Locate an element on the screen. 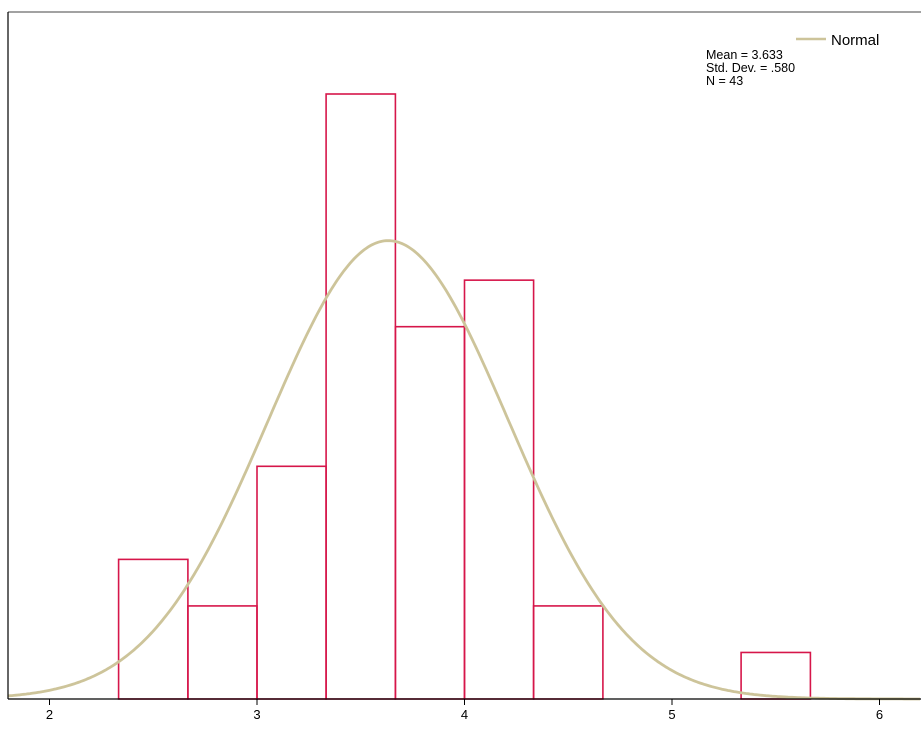 The image size is (922, 729). legend-mean: Mean = 3.633 is located at coordinates (744, 55).